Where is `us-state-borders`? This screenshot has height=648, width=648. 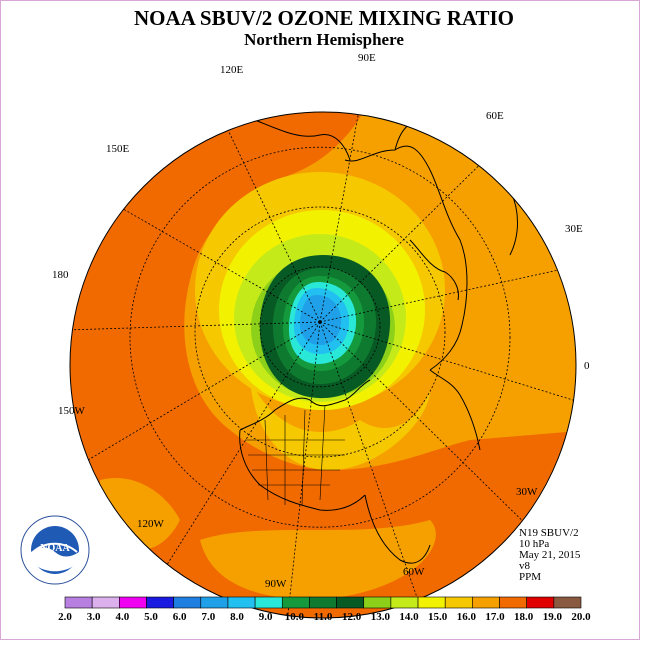
us-state-borders is located at coordinates (295, 455).